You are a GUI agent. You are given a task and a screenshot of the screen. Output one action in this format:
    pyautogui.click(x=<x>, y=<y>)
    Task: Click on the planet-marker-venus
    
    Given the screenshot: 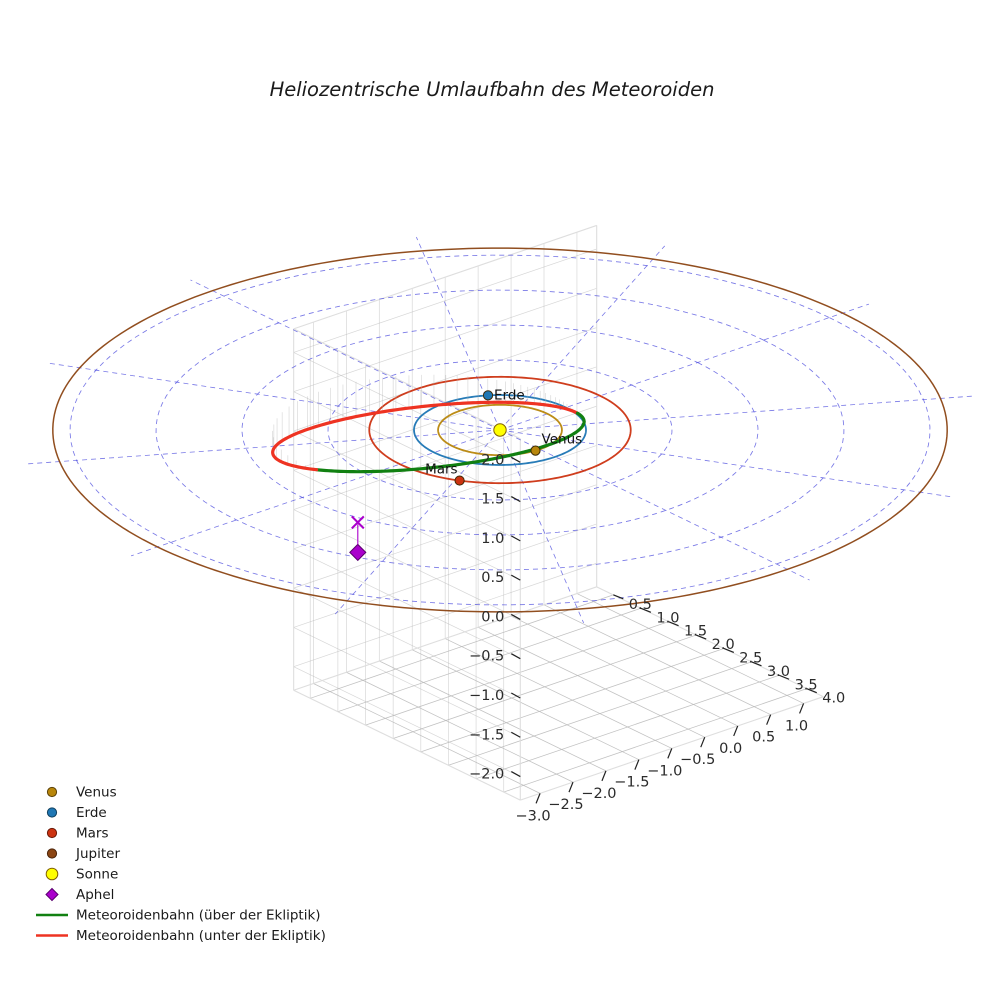 What is the action you would take?
    pyautogui.click(x=535, y=450)
    